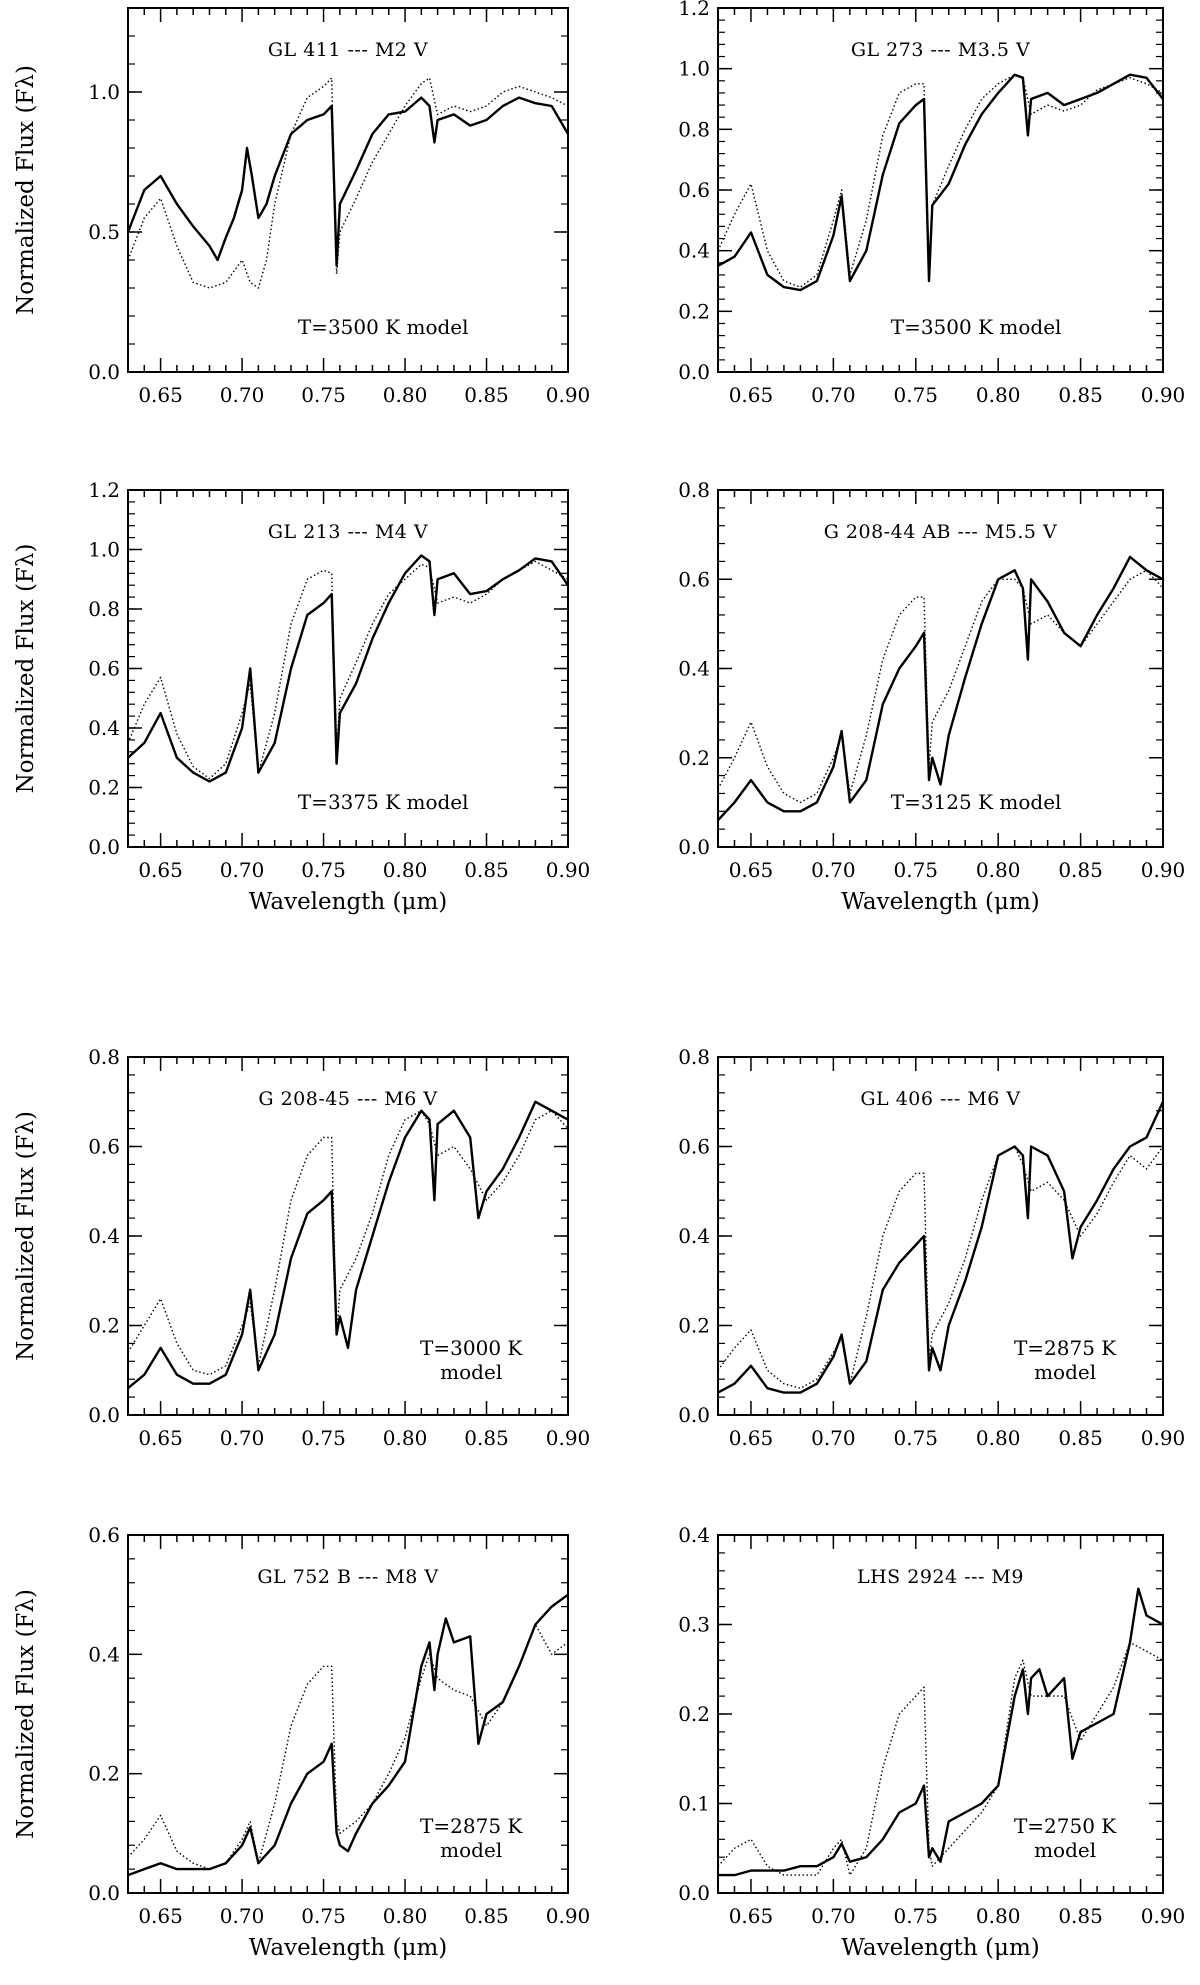 The height and width of the screenshot is (1985, 1200). I want to click on y-tick-label: 0.1, so click(694, 1804).